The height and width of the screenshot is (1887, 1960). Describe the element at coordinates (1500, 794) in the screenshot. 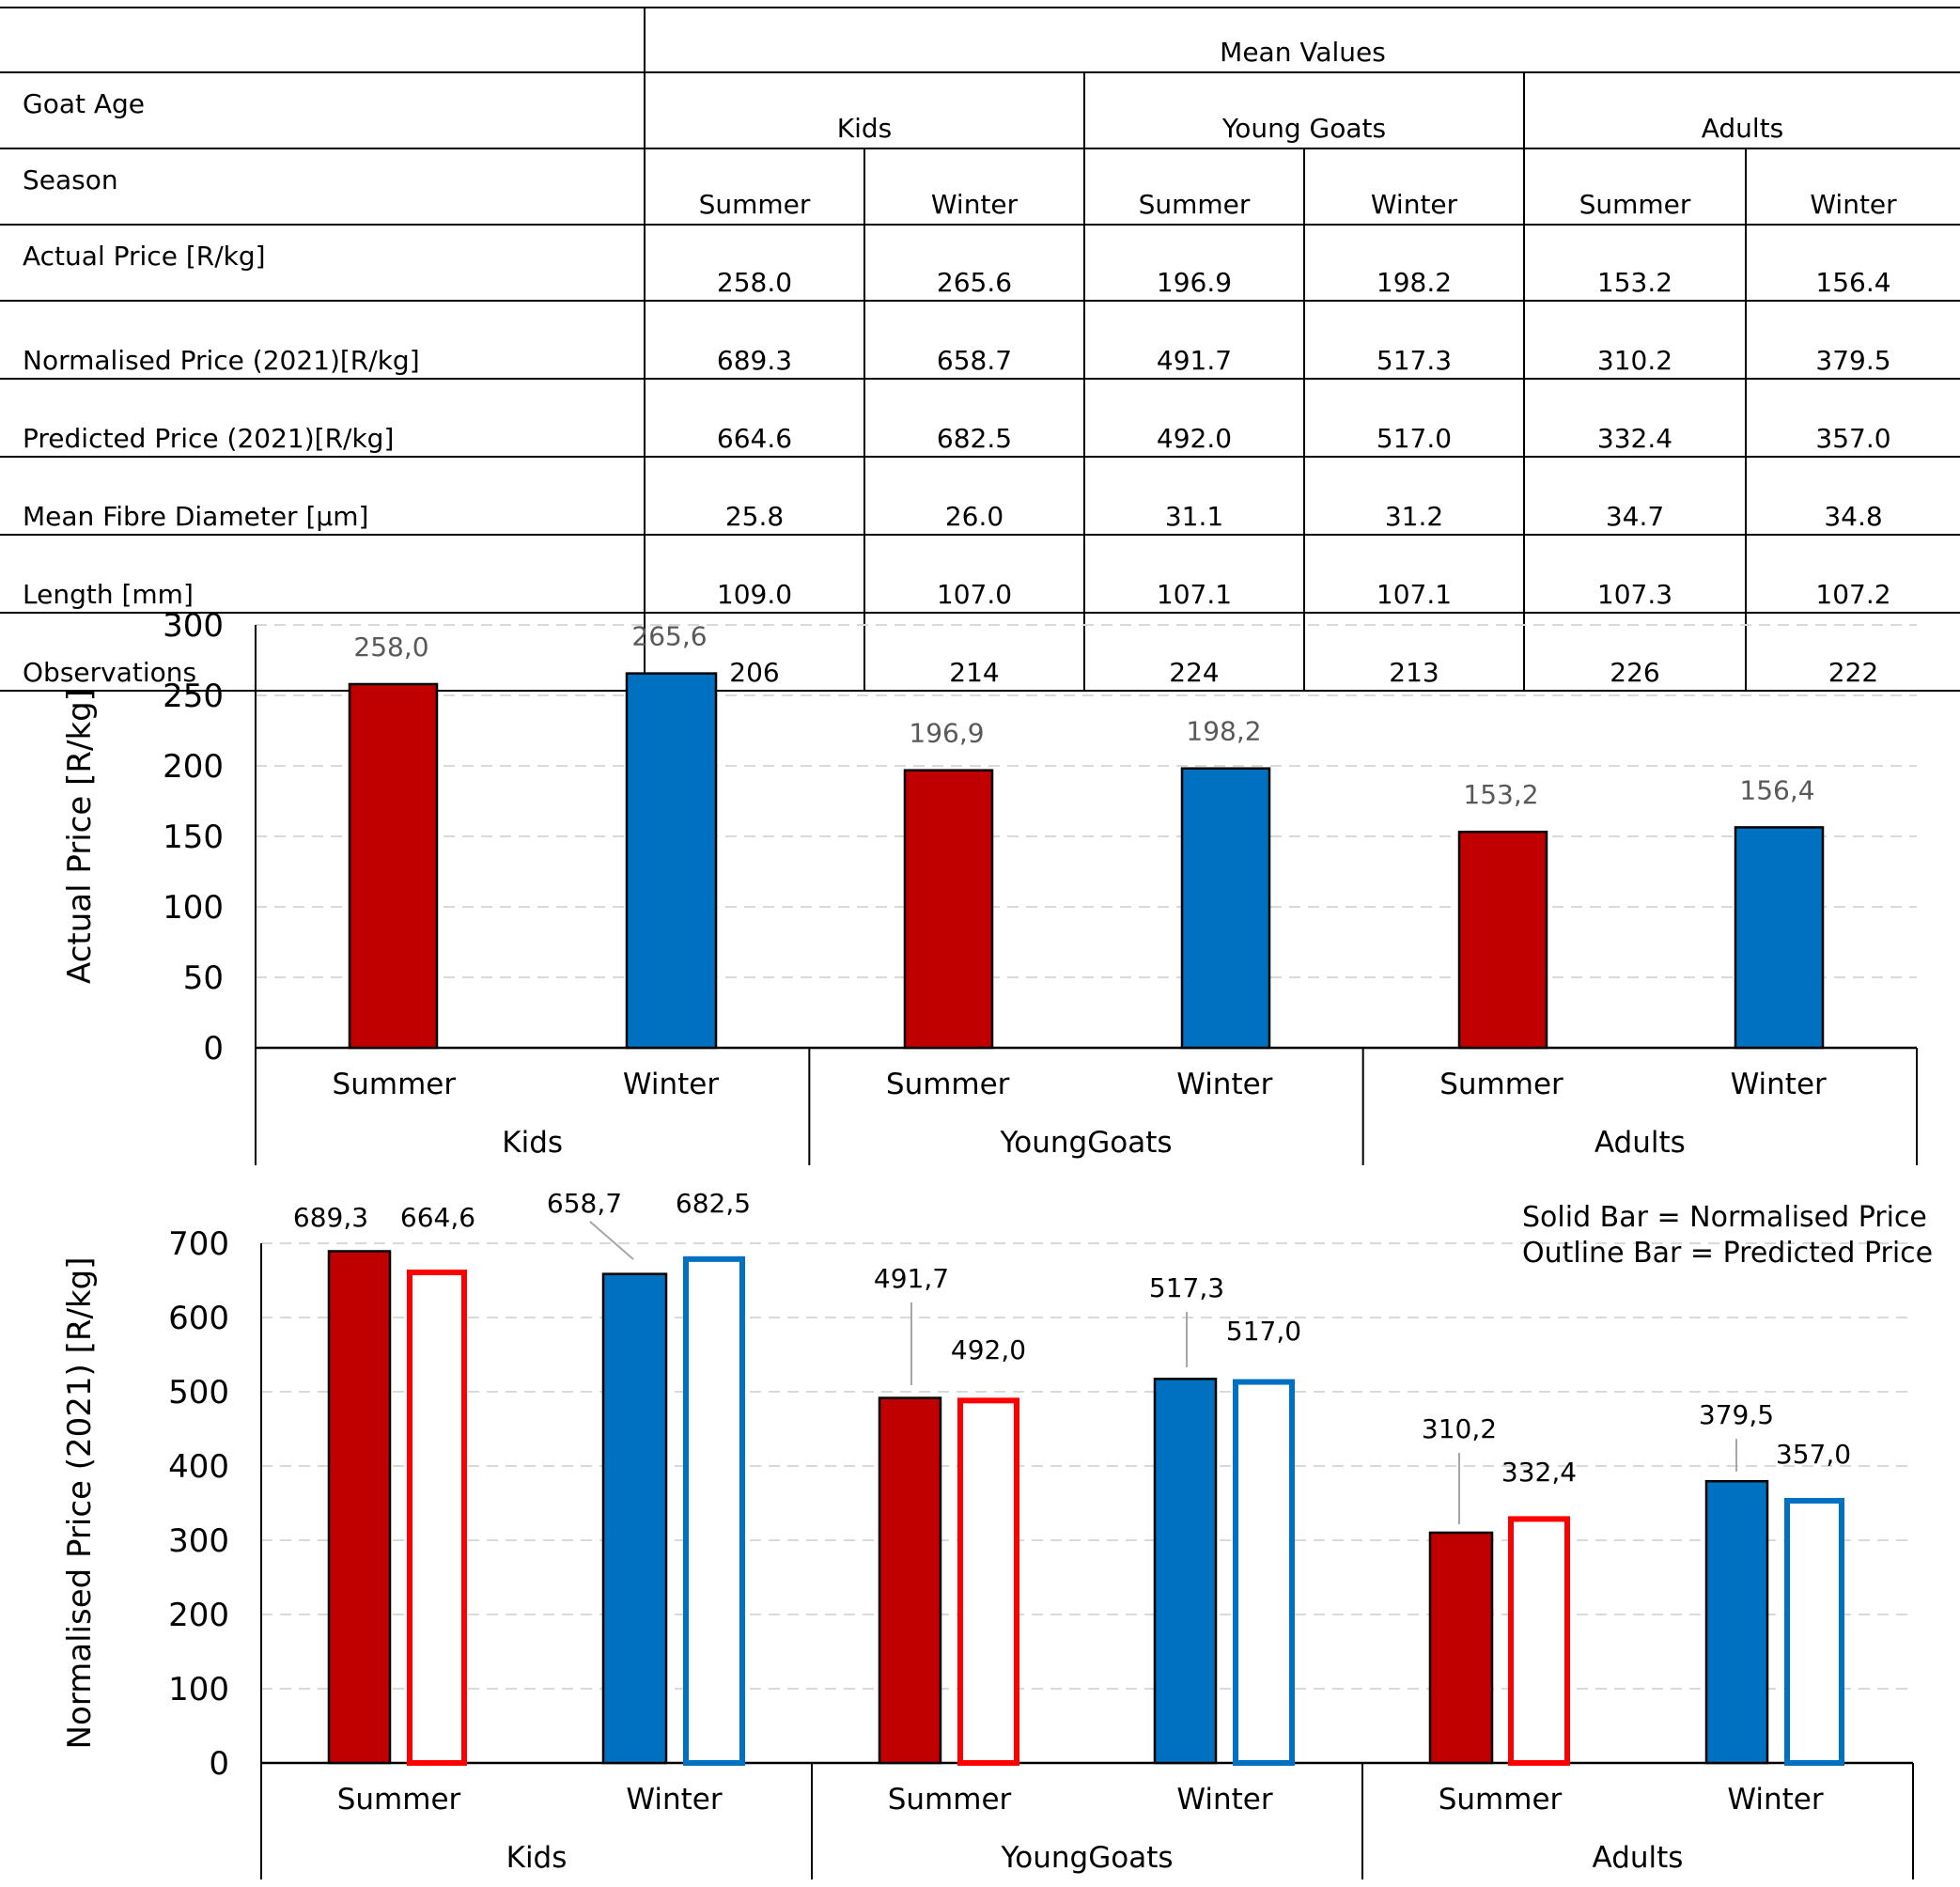

I see `data-label: 153,2` at that location.